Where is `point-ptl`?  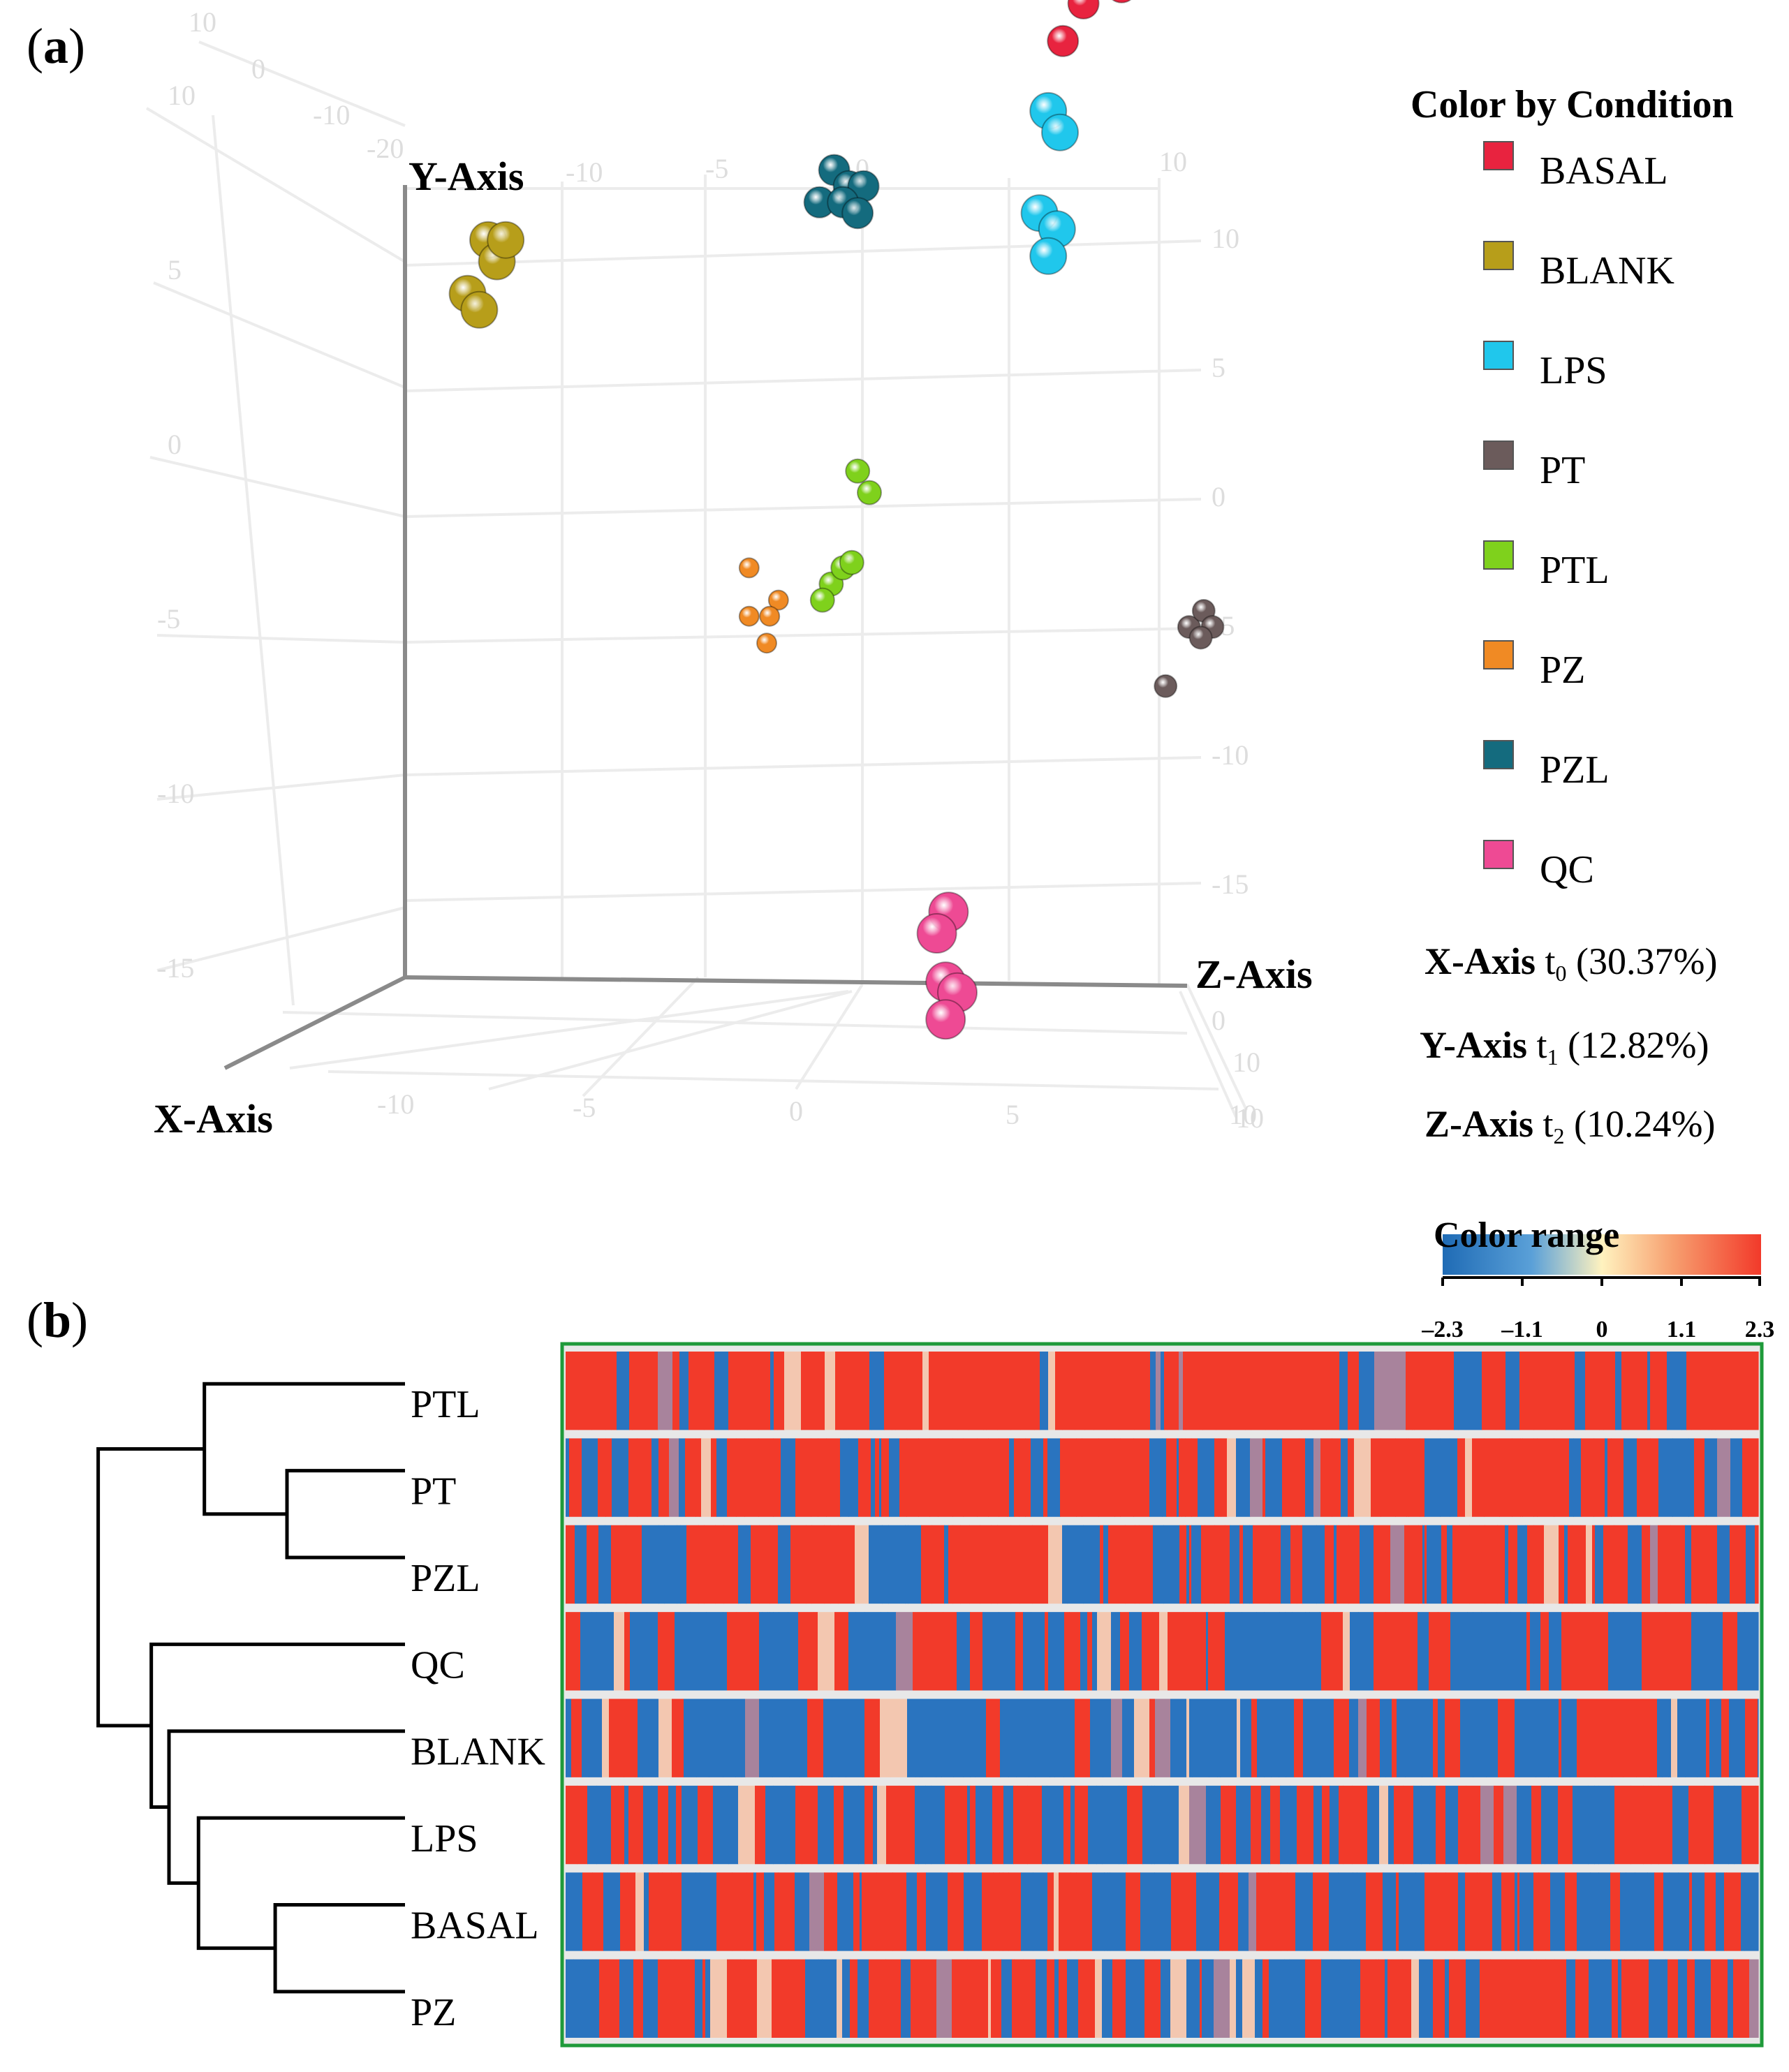
point-ptl is located at coordinates (869, 492).